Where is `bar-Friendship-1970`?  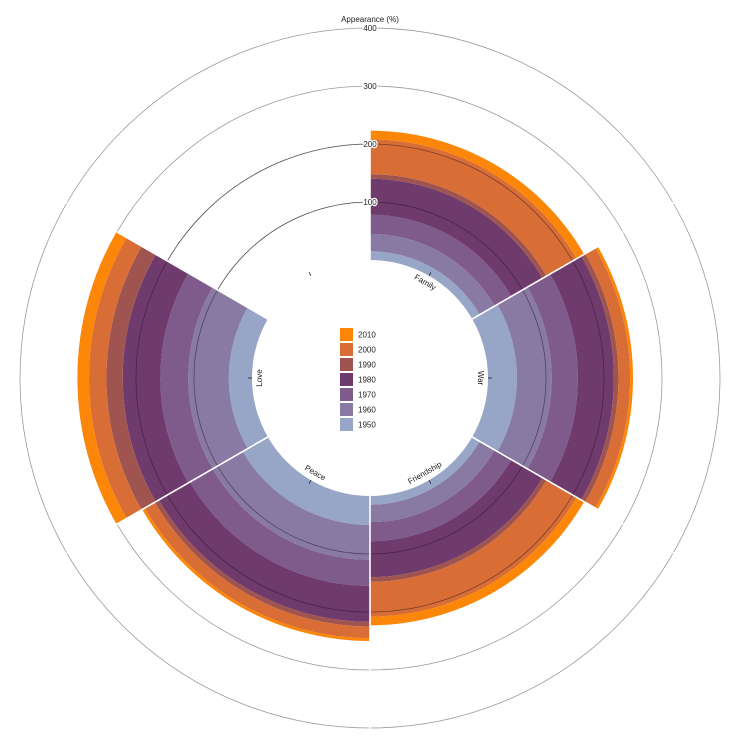
bar-Friendship-1970 is located at coordinates (441, 496).